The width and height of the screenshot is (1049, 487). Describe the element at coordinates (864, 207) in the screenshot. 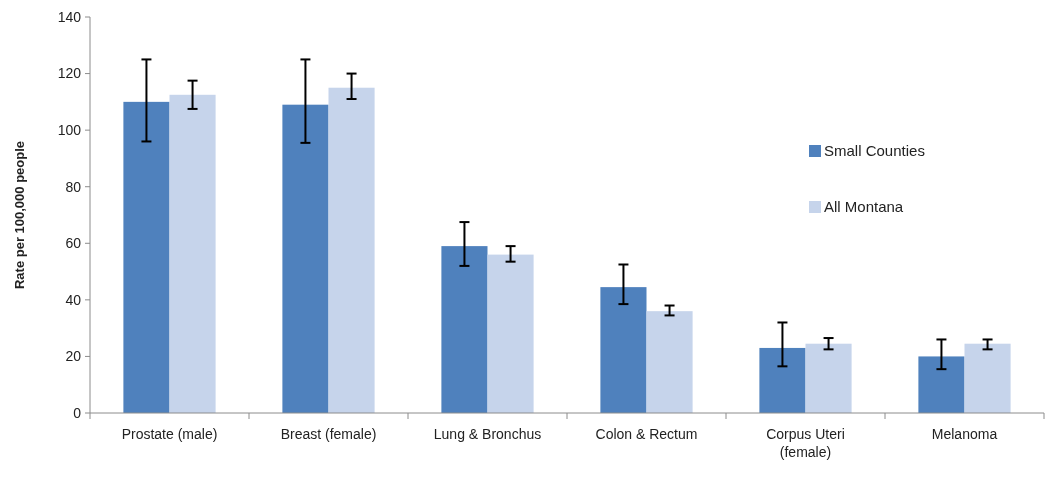

I see `legend-label: All Montana` at that location.